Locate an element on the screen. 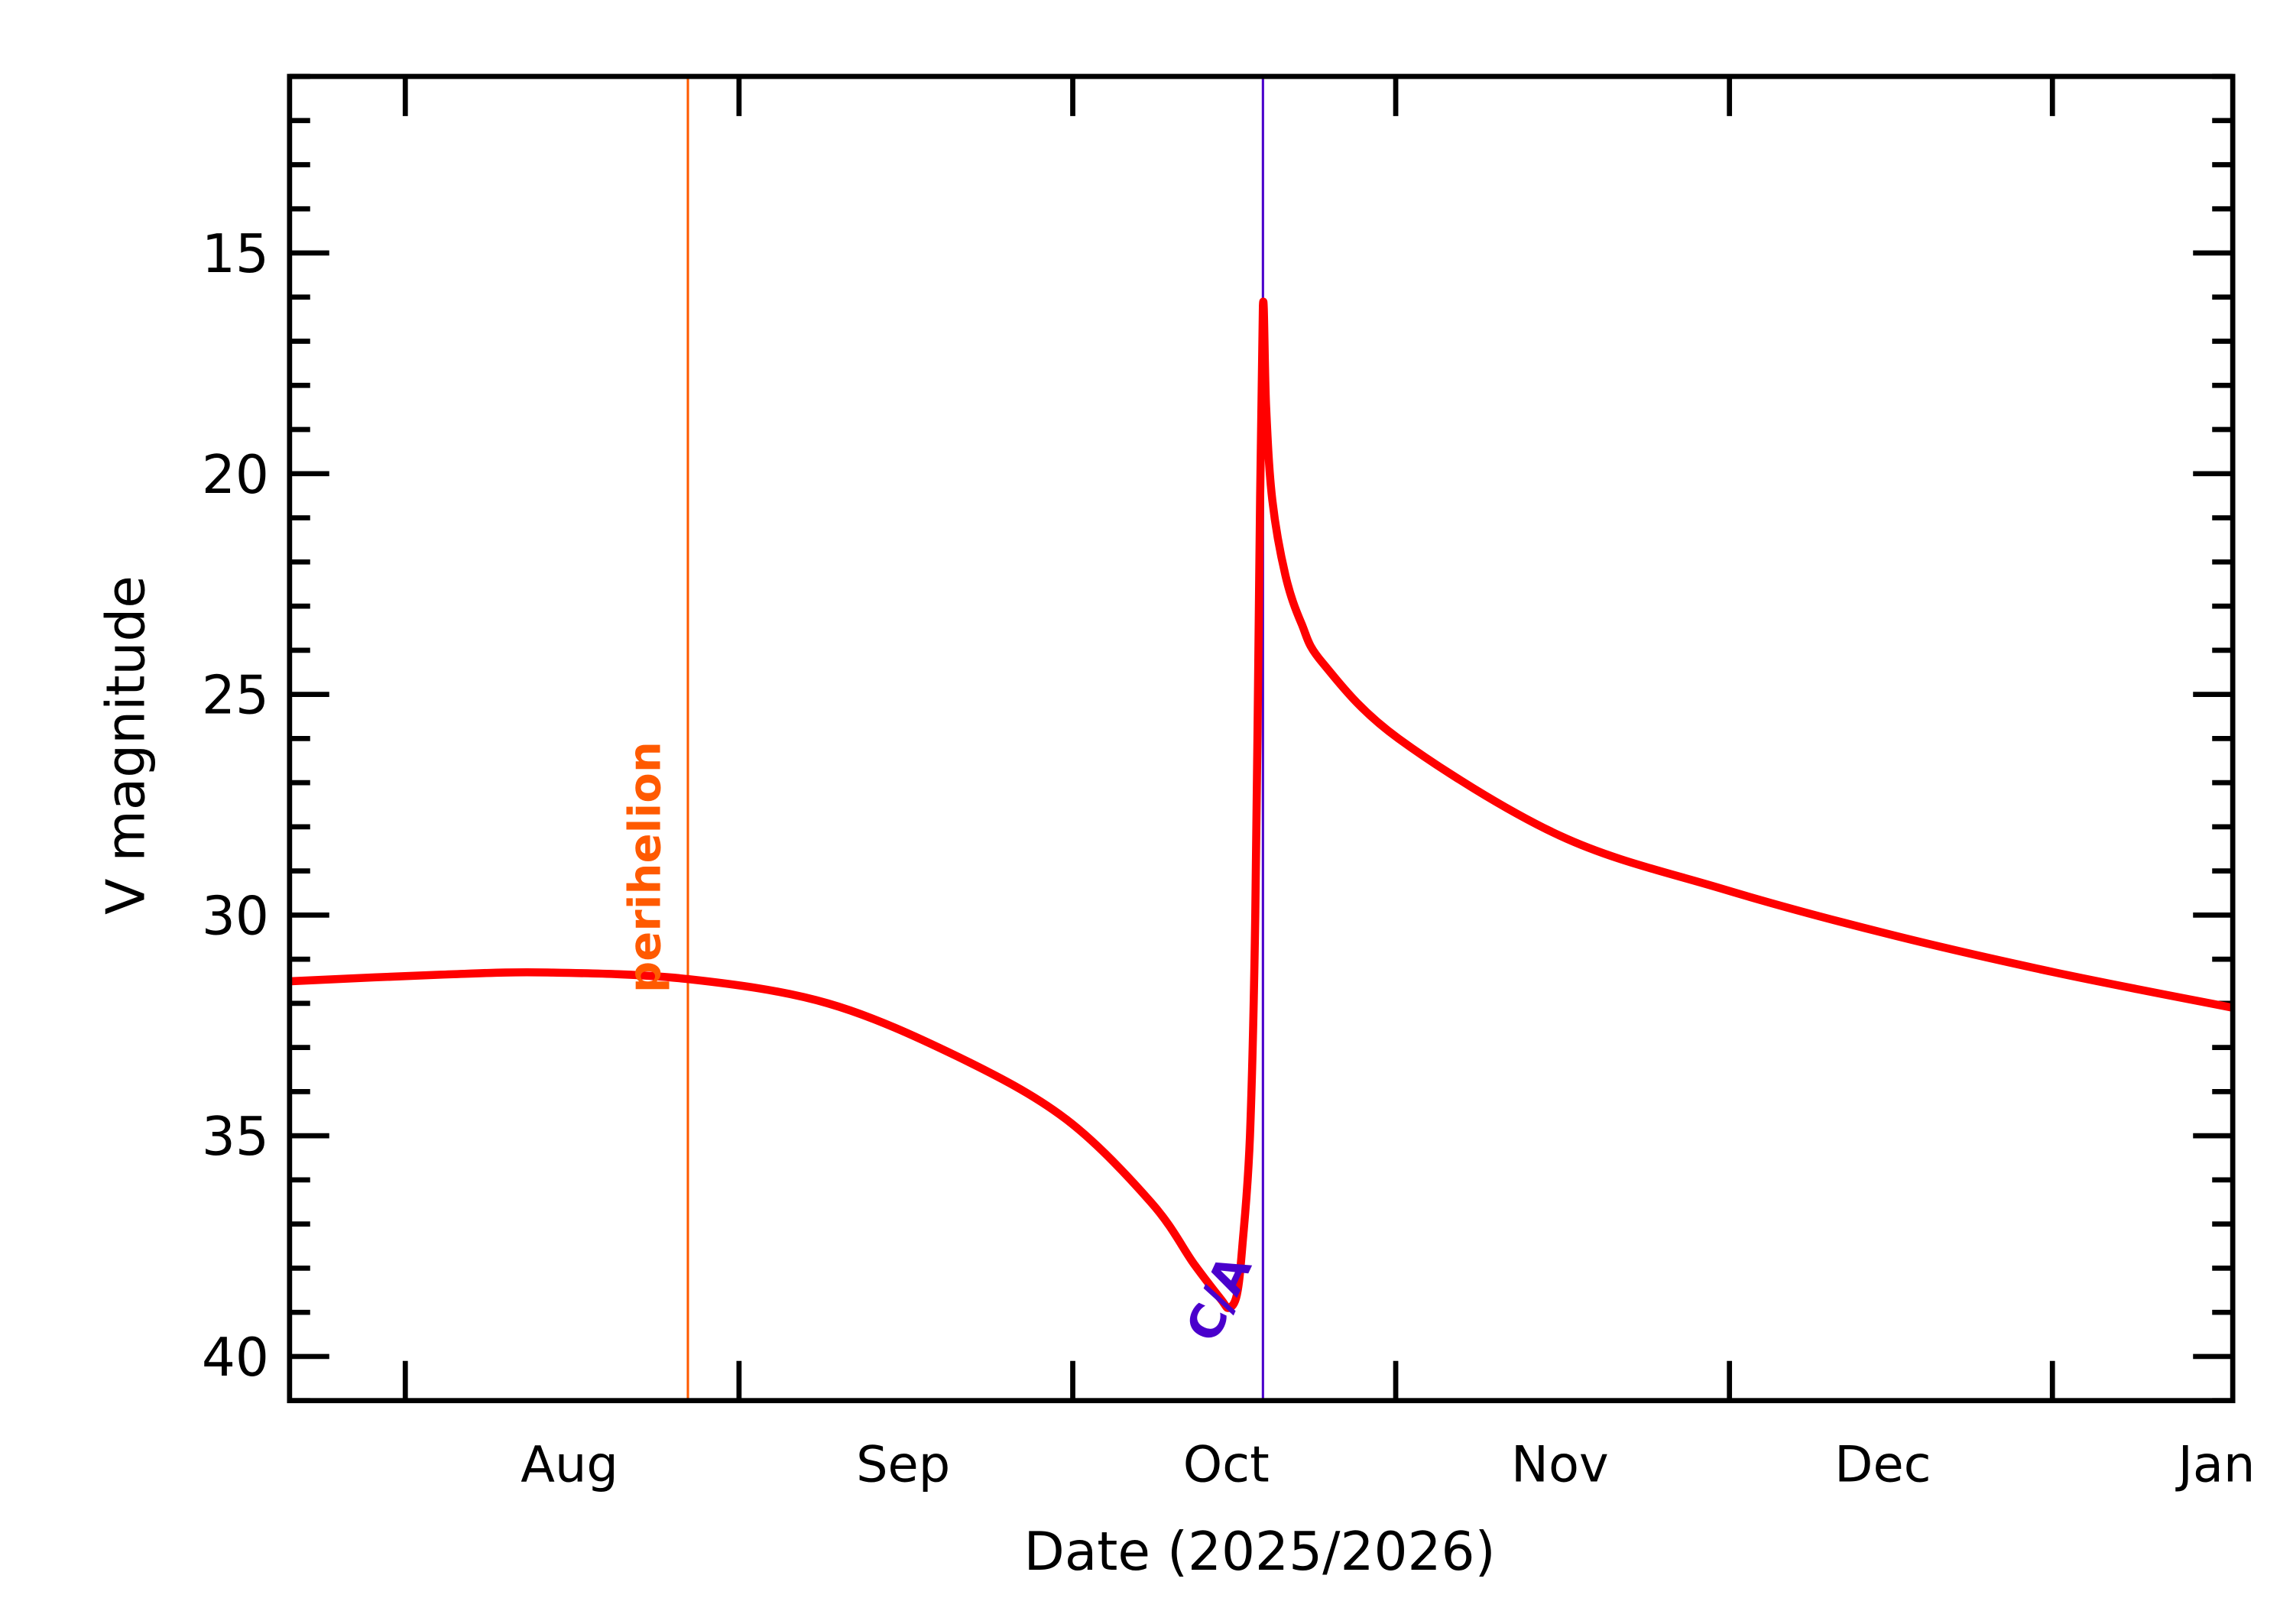 The image size is (2293, 1624). y-axis-label: V magnitude is located at coordinates (126, 745).